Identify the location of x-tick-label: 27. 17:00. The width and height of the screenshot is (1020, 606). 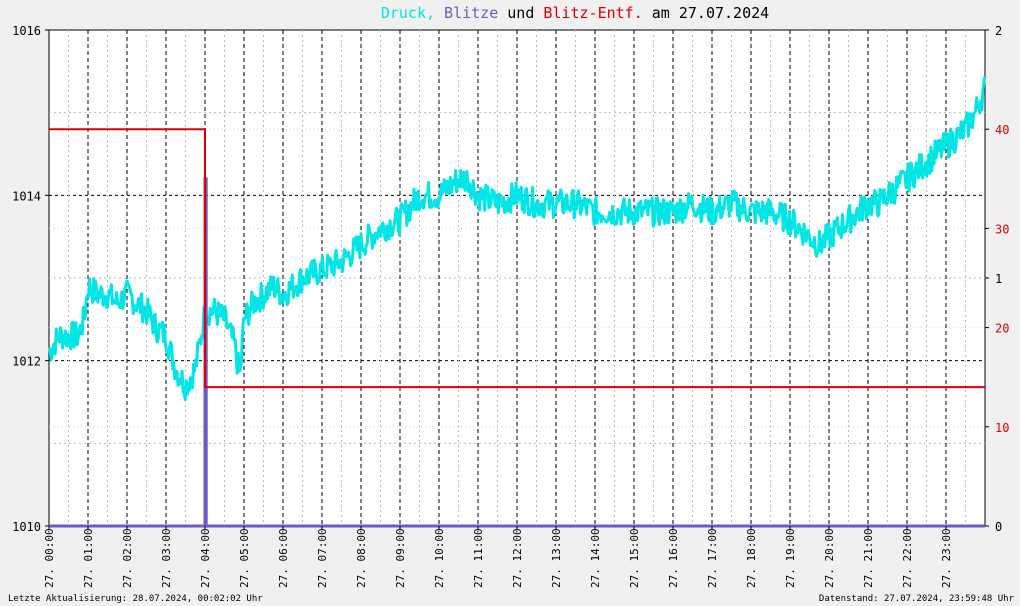
(712, 558).